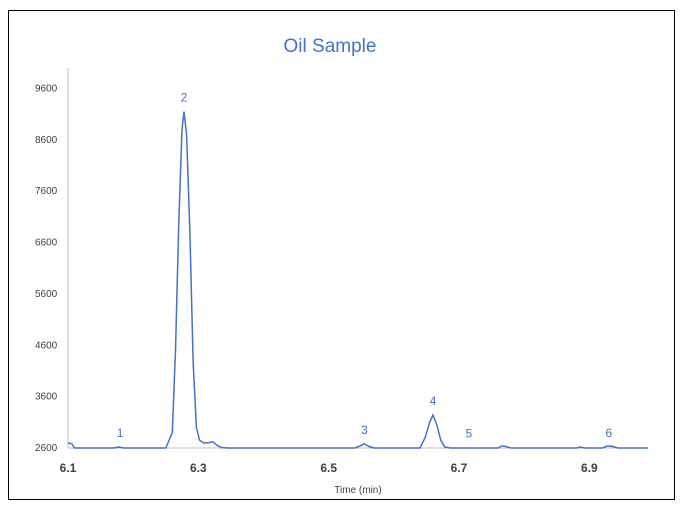  What do you see at coordinates (198, 468) in the screenshot?
I see `x-tick-label: 6.3` at bounding box center [198, 468].